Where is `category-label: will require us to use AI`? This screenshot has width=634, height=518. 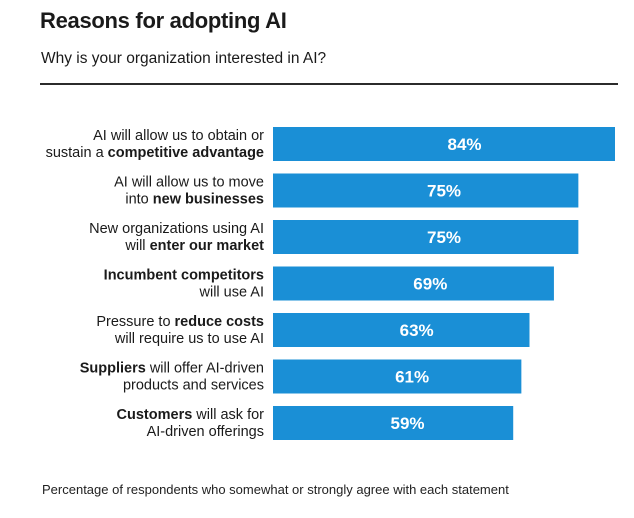
category-label: will require us to use AI is located at coordinates (189, 339).